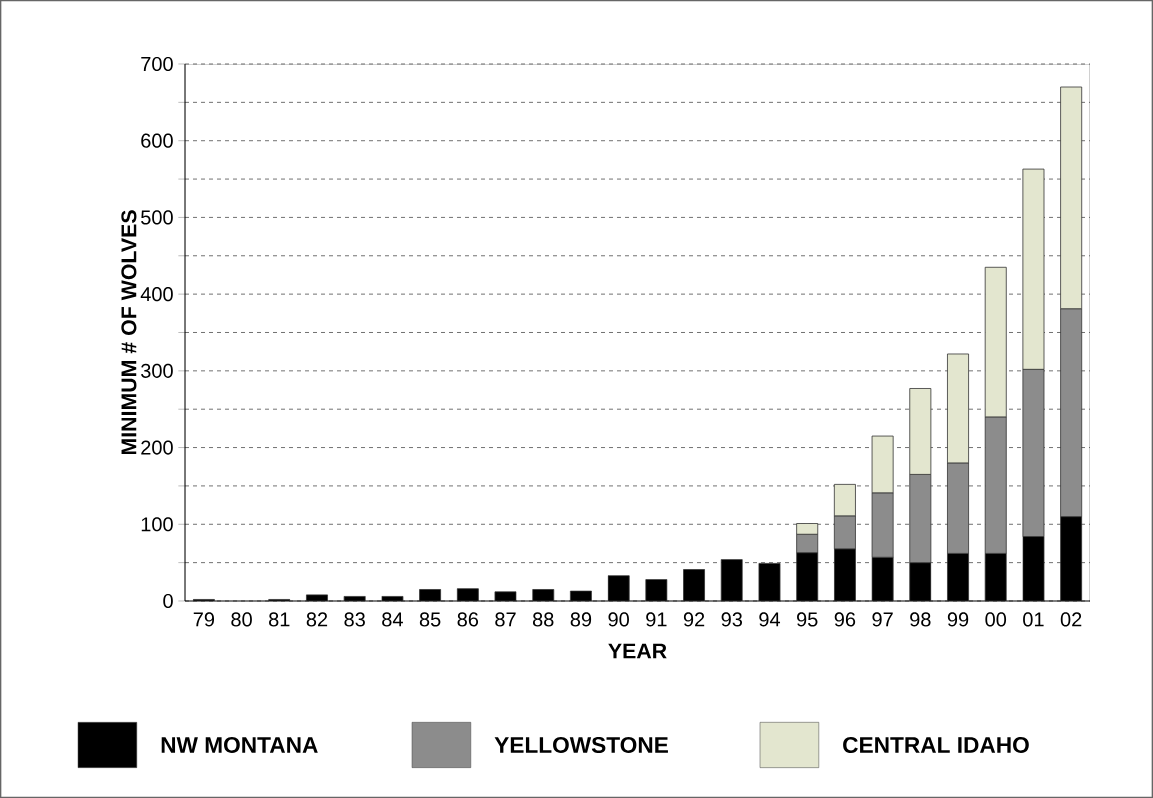 The height and width of the screenshot is (798, 1153). Describe the element at coordinates (543, 619) in the screenshot. I see `x-tick-label: 88` at that location.